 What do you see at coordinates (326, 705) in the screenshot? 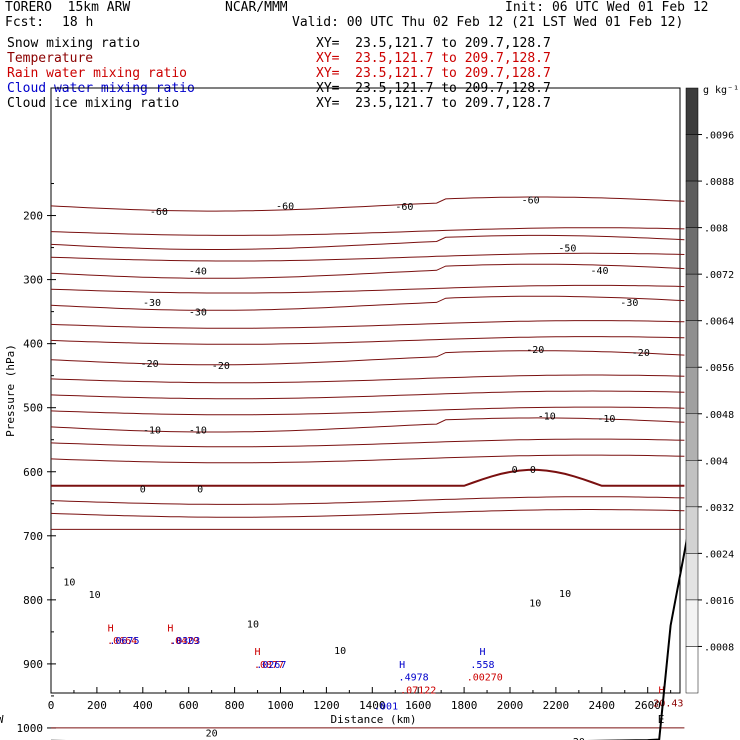
I see `x-tick-label: 1200` at bounding box center [326, 705].